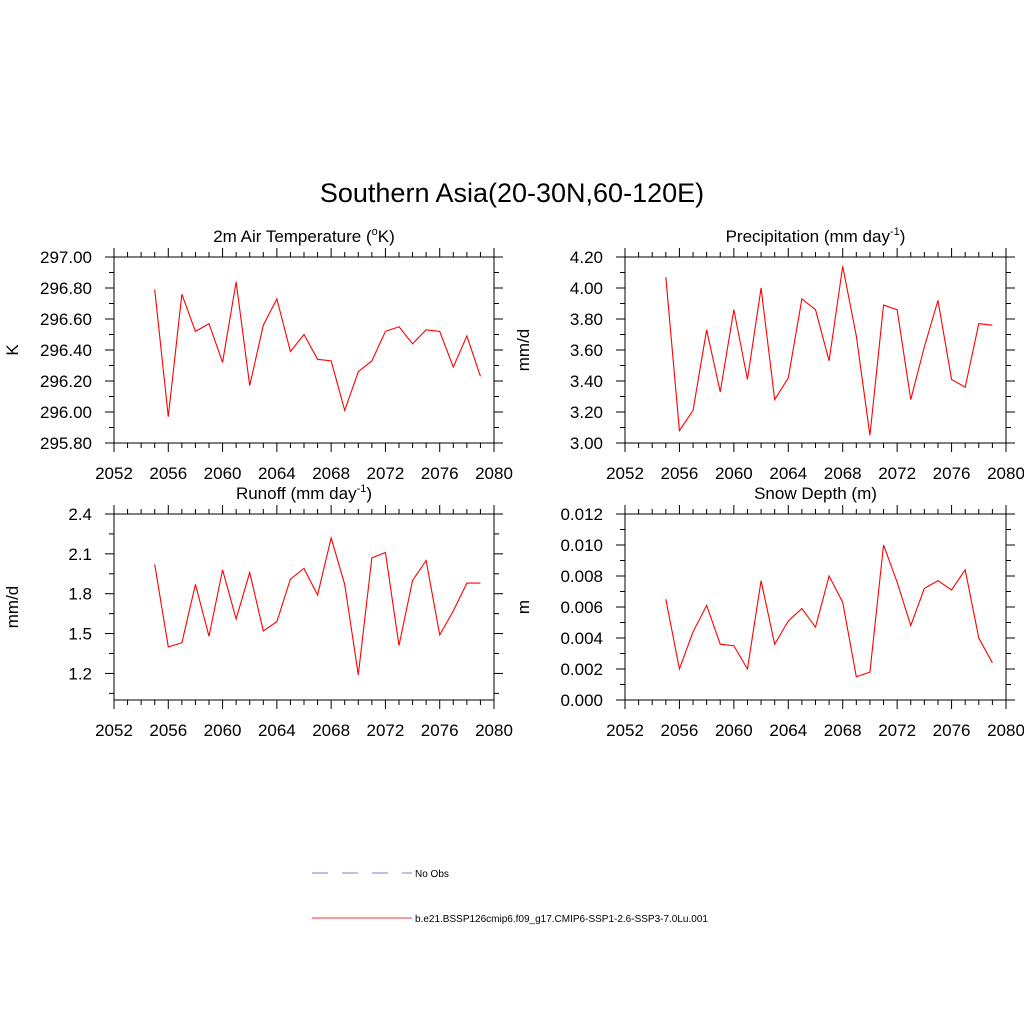 The height and width of the screenshot is (1029, 1024). I want to click on chart-2-title: Precipitation (mm day-1), so click(816, 236).